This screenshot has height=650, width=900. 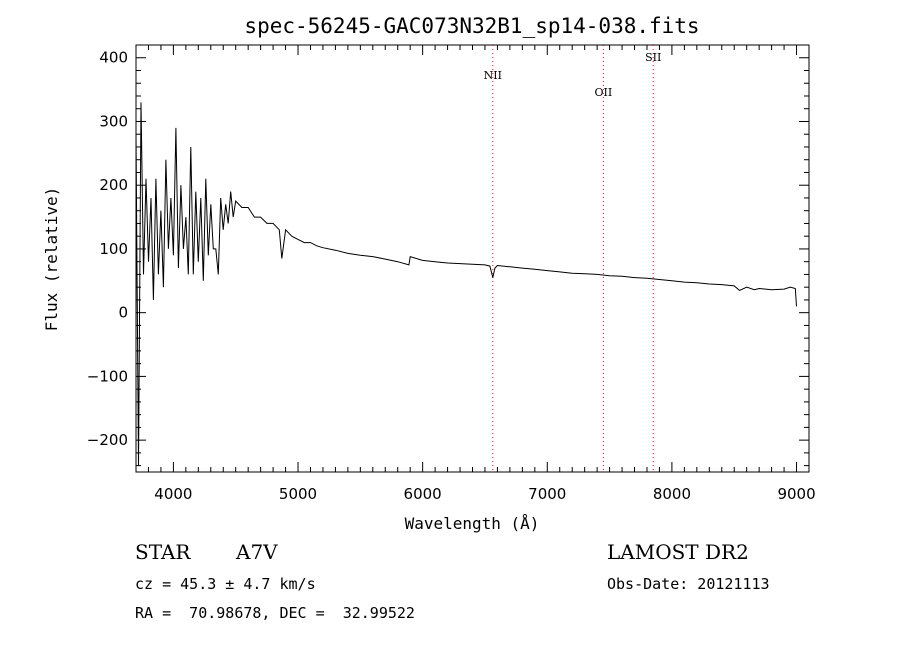 What do you see at coordinates (796, 494) in the screenshot?
I see `x-tick-label: 9000` at bounding box center [796, 494].